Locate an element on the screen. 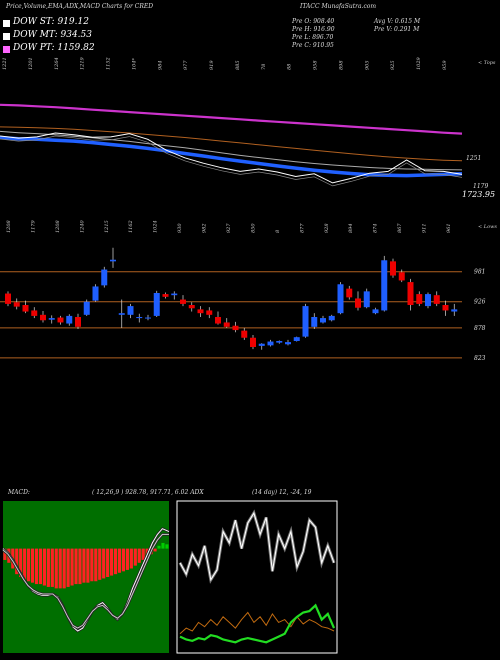  legend-swatch-mt is located at coordinates (6, 36).